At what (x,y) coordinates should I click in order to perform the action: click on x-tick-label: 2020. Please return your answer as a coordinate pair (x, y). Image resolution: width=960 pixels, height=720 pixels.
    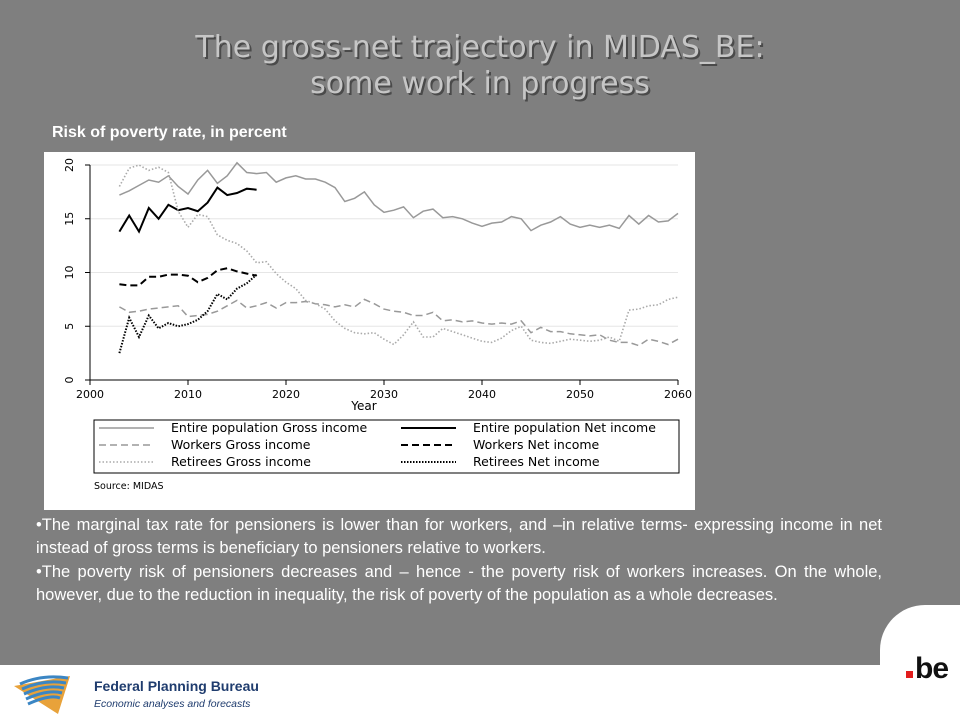
    Looking at the image, I should click on (286, 394).